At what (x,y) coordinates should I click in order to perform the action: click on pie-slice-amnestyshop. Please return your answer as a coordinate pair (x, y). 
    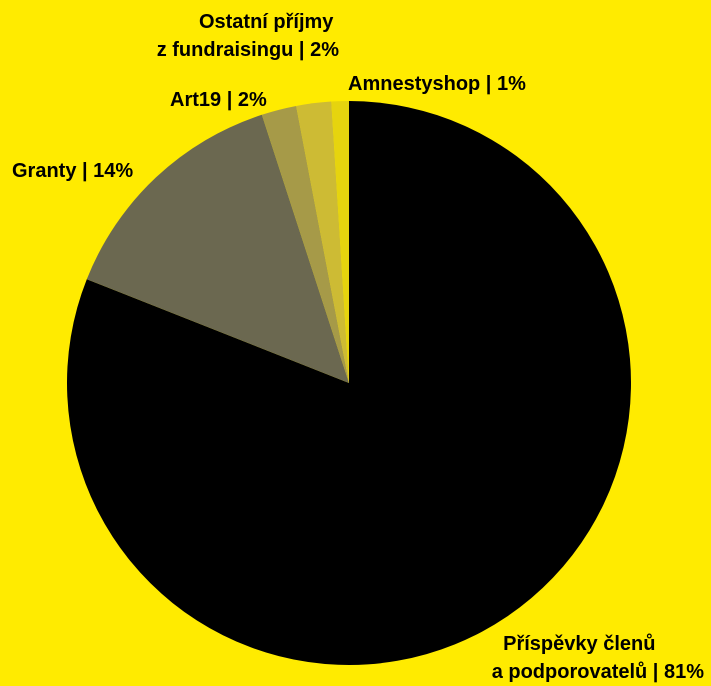
    Looking at the image, I should click on (340, 242).